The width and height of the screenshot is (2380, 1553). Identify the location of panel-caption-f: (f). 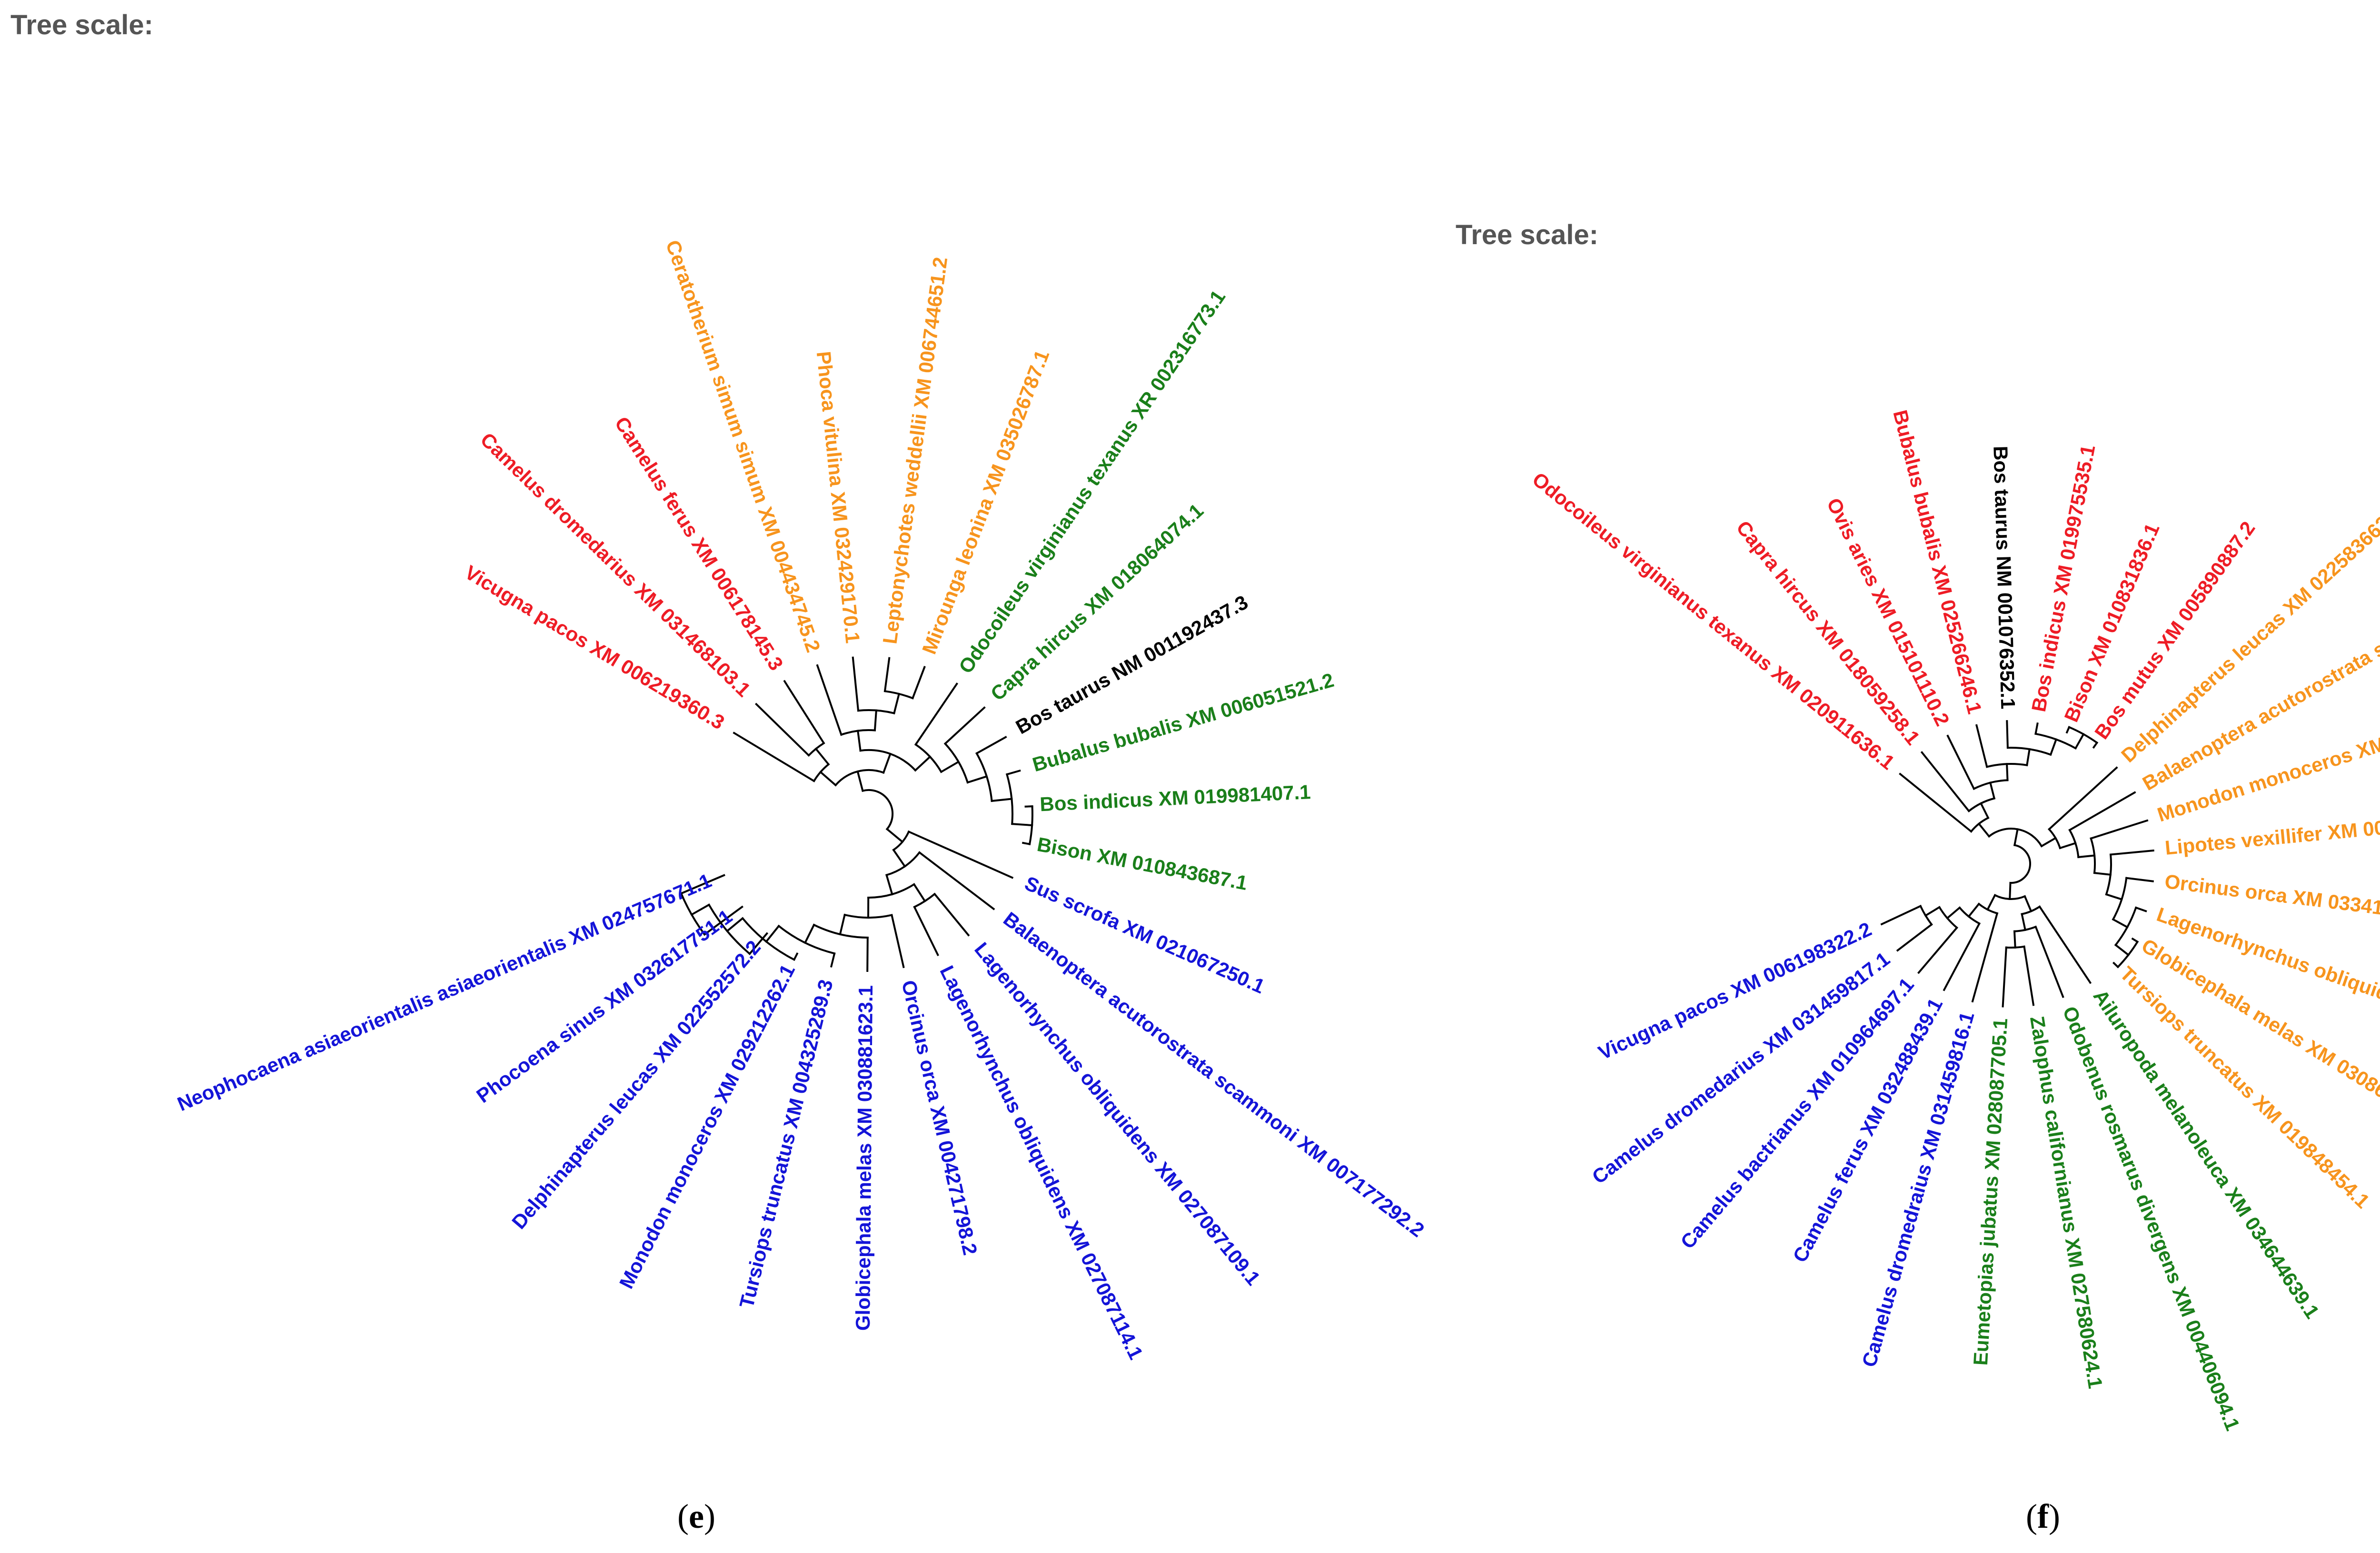
(2043, 1516).